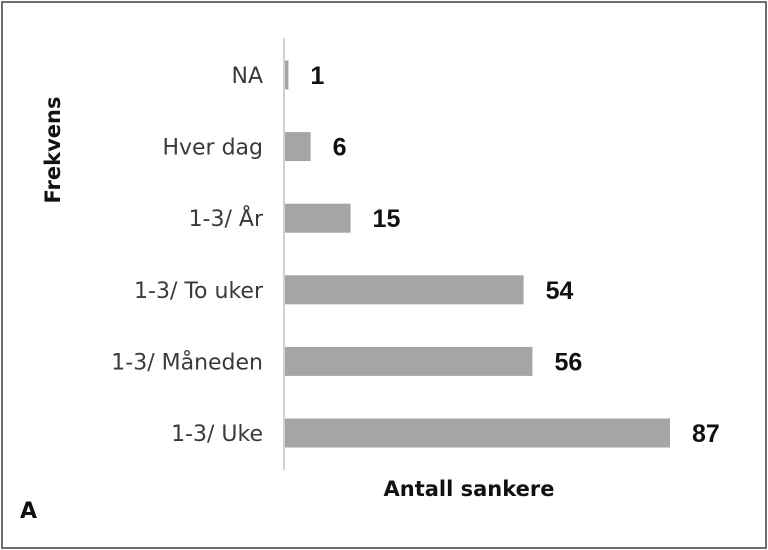 This screenshot has height=550, width=768. I want to click on y-axis-title: Frekvens, so click(53, 150).